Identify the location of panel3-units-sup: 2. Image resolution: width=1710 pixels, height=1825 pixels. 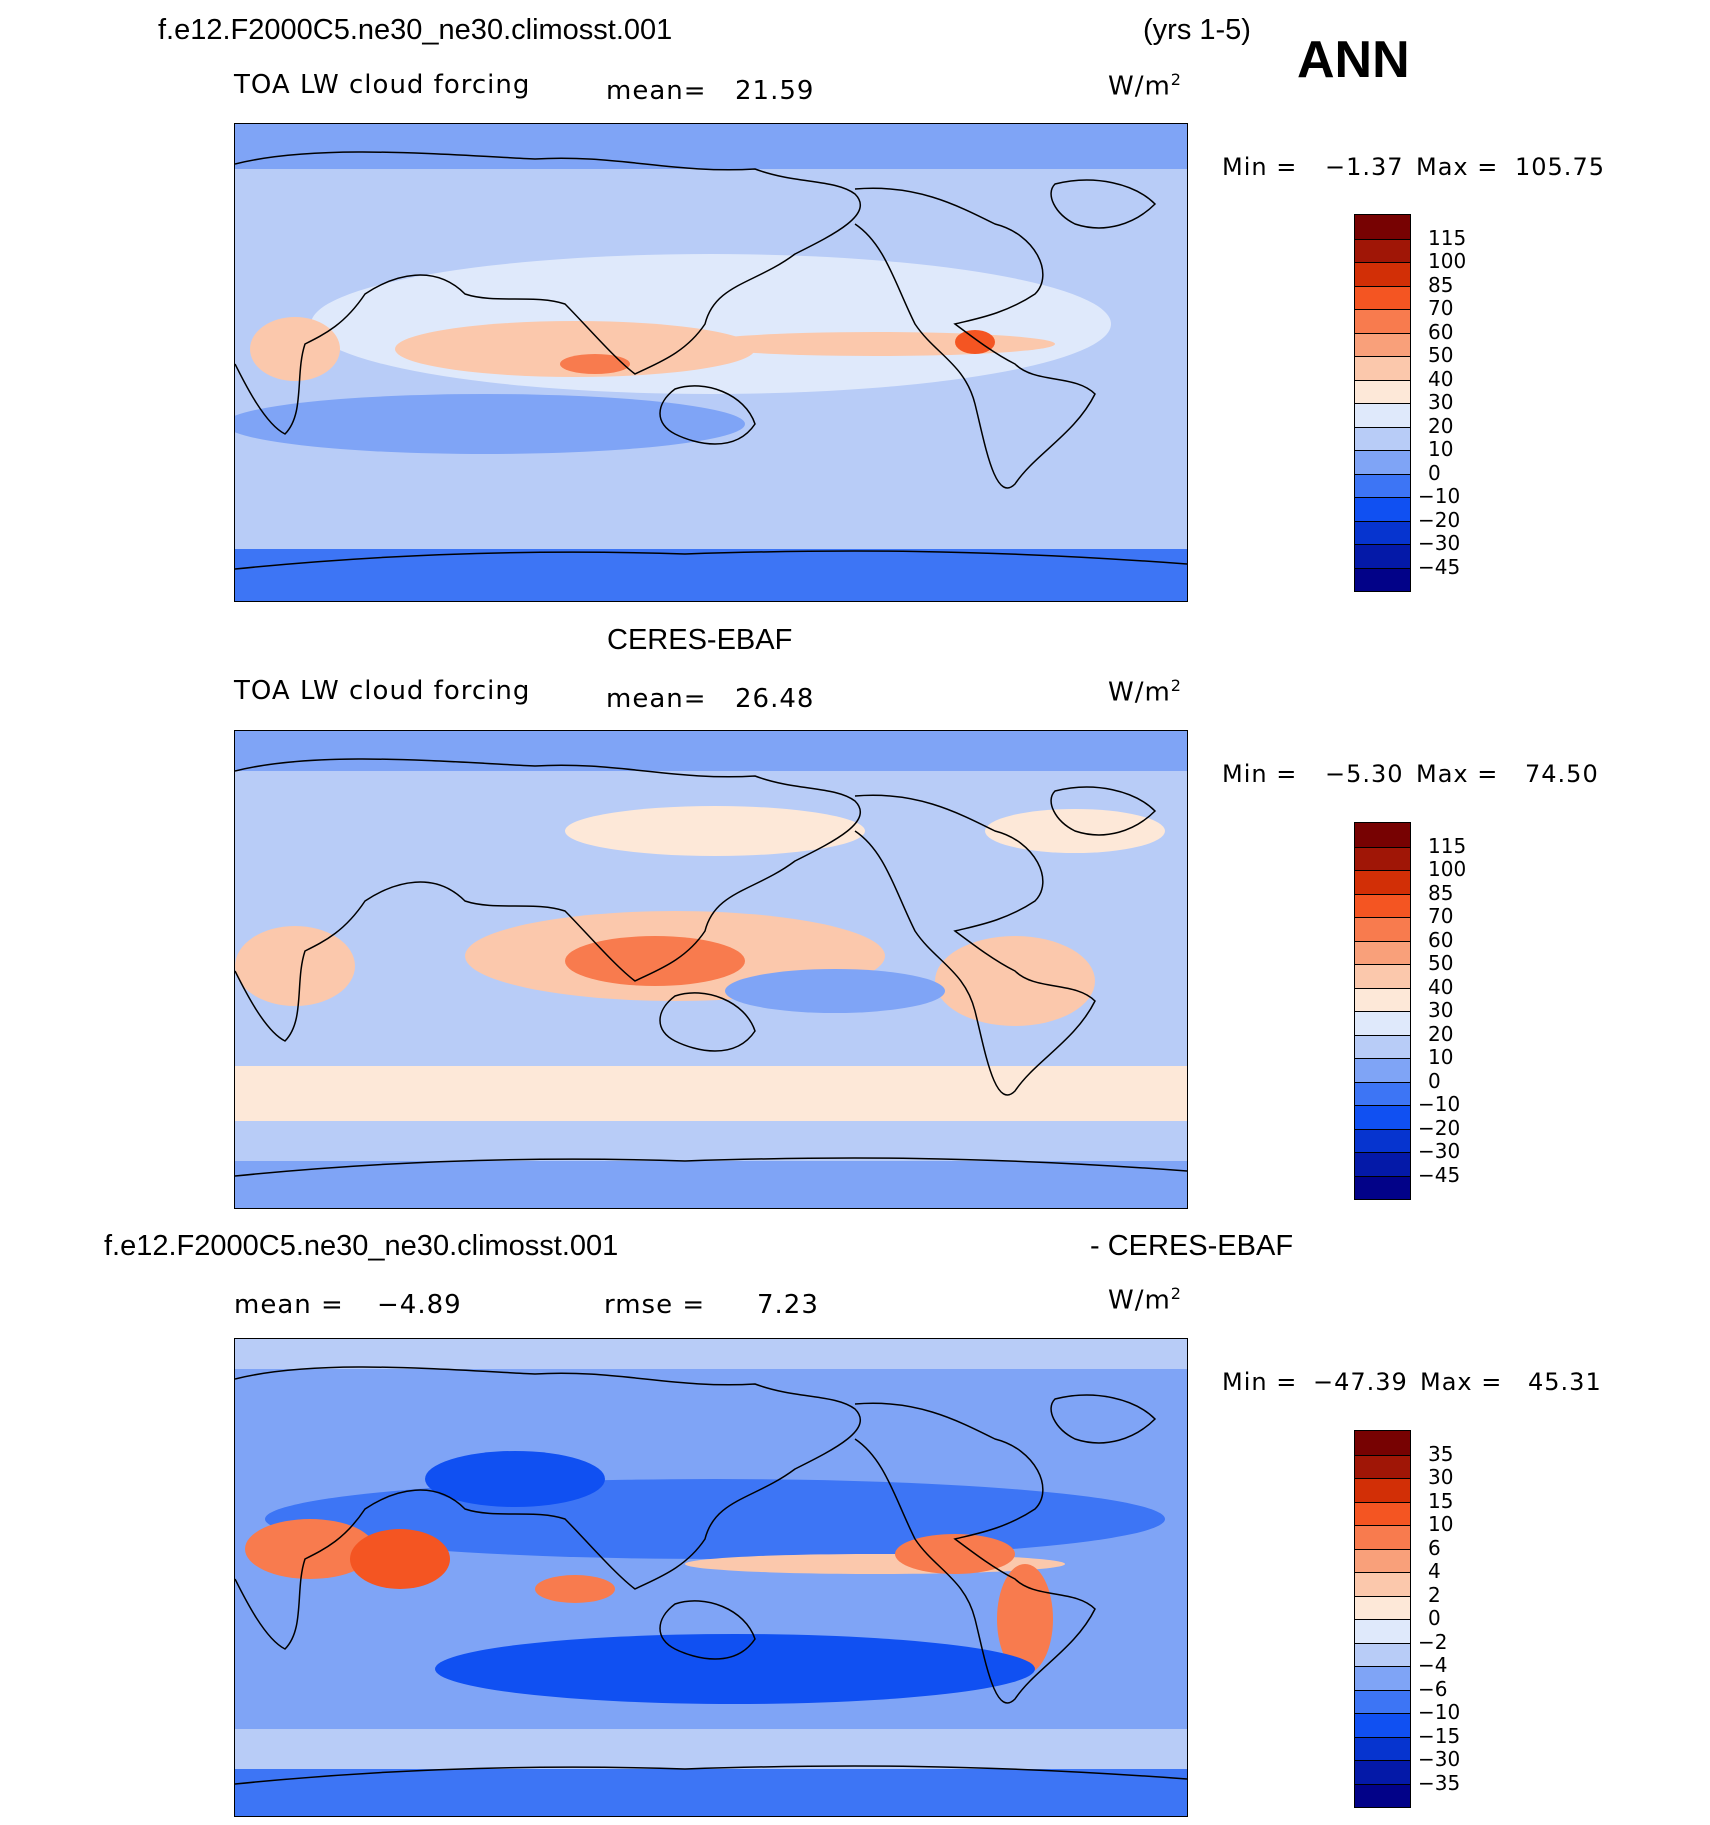
(1176, 1293).